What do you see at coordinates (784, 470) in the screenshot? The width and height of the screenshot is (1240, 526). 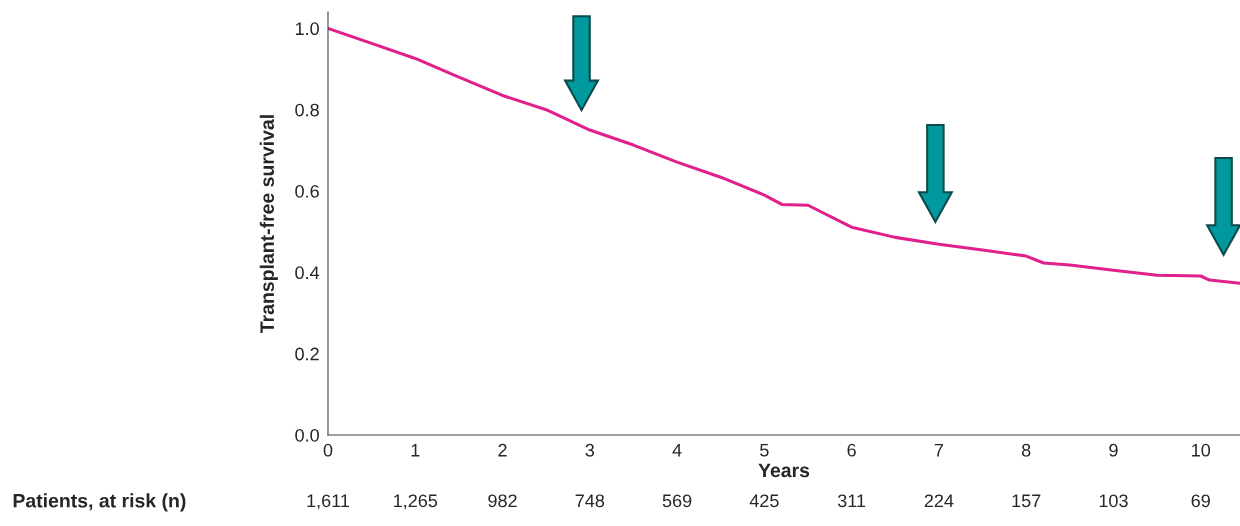 I see `x-axis-title: Years` at bounding box center [784, 470].